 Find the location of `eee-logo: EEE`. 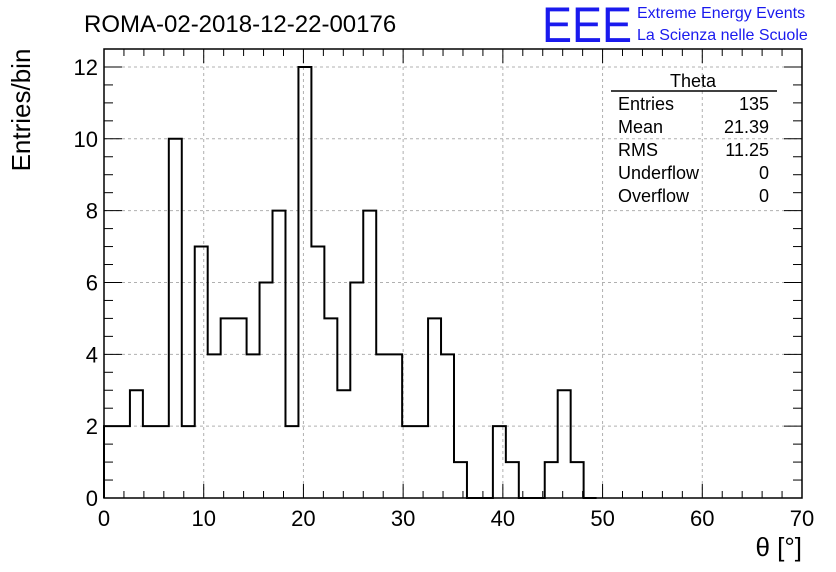

eee-logo: EEE is located at coordinates (587, 26).